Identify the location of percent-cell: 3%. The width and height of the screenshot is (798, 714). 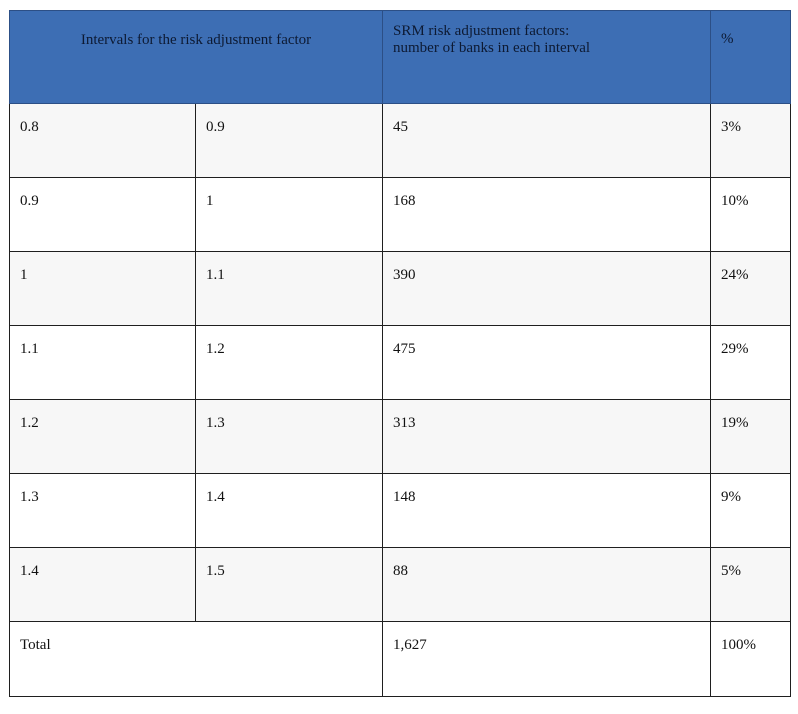
(750, 140).